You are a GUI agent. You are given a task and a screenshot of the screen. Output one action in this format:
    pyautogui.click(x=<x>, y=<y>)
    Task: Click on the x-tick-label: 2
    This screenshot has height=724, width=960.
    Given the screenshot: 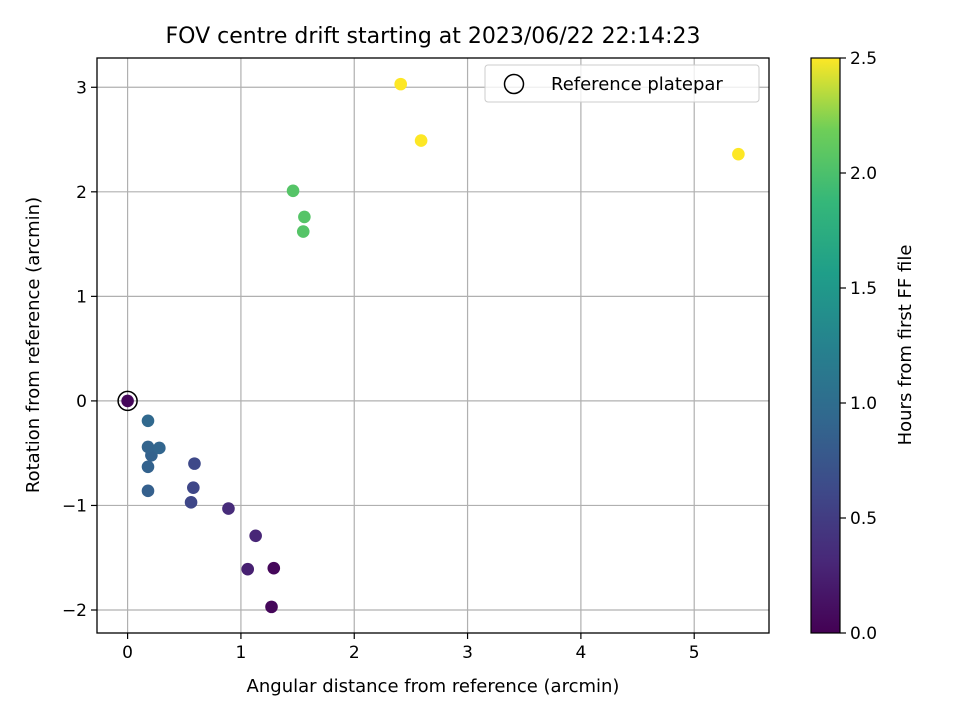 What is the action you would take?
    pyautogui.click(x=354, y=653)
    